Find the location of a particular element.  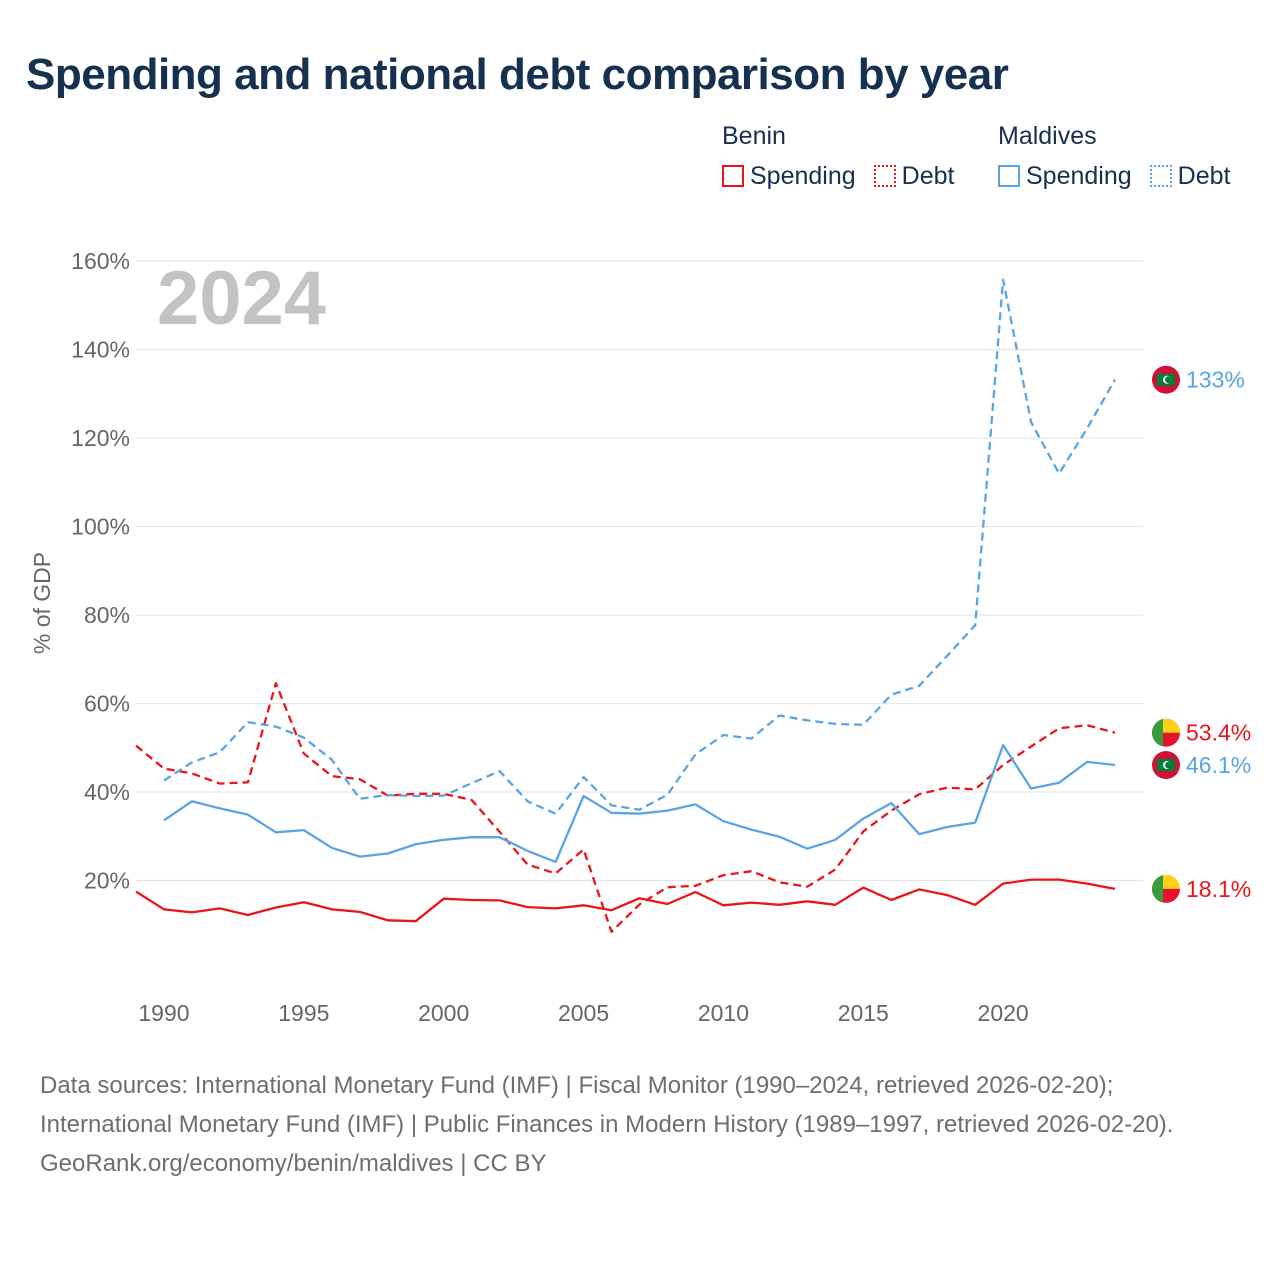

legend-maldives: Maldives Spending Debt is located at coordinates (1123, 159).